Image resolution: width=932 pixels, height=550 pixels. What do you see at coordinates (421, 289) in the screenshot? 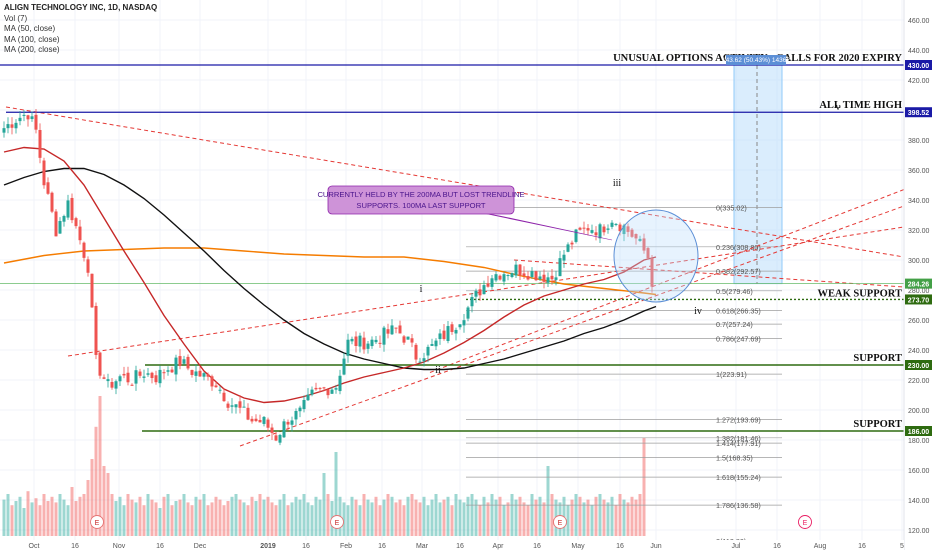
I see `wave-label-i: i` at bounding box center [421, 289].